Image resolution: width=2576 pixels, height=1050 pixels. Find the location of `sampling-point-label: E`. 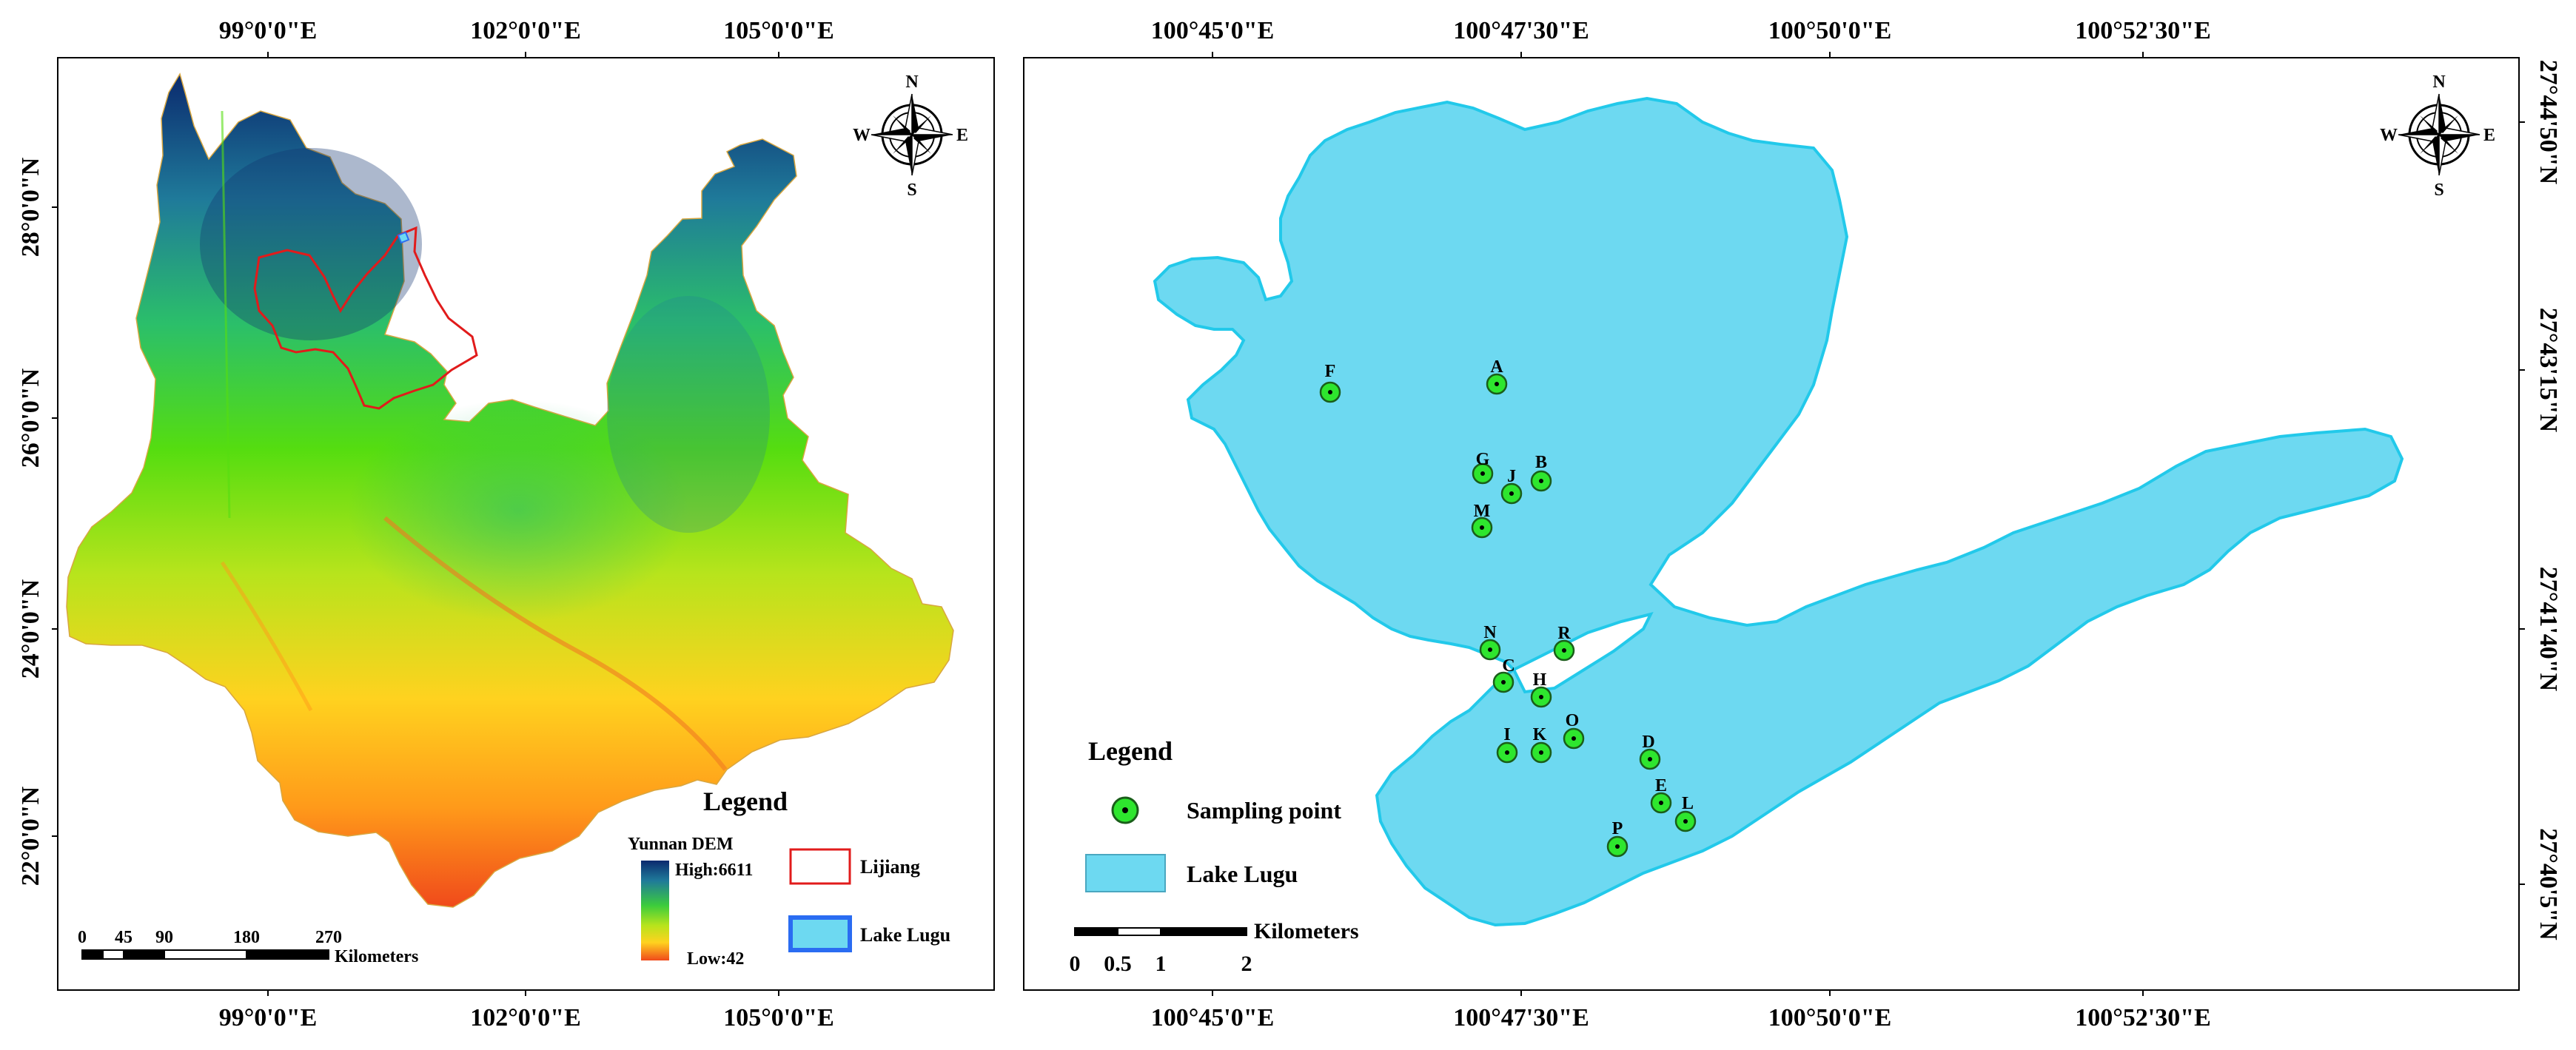

sampling-point-label: E is located at coordinates (1661, 786).